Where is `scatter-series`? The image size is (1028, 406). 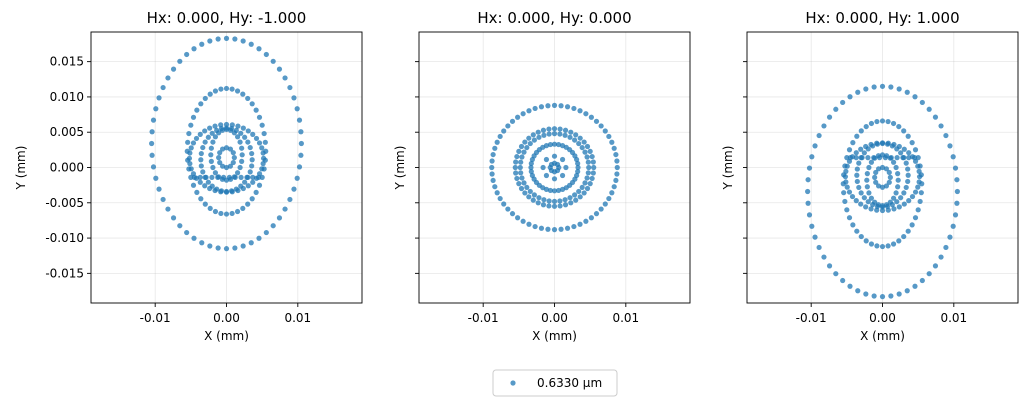
scatter-series is located at coordinates (882, 191).